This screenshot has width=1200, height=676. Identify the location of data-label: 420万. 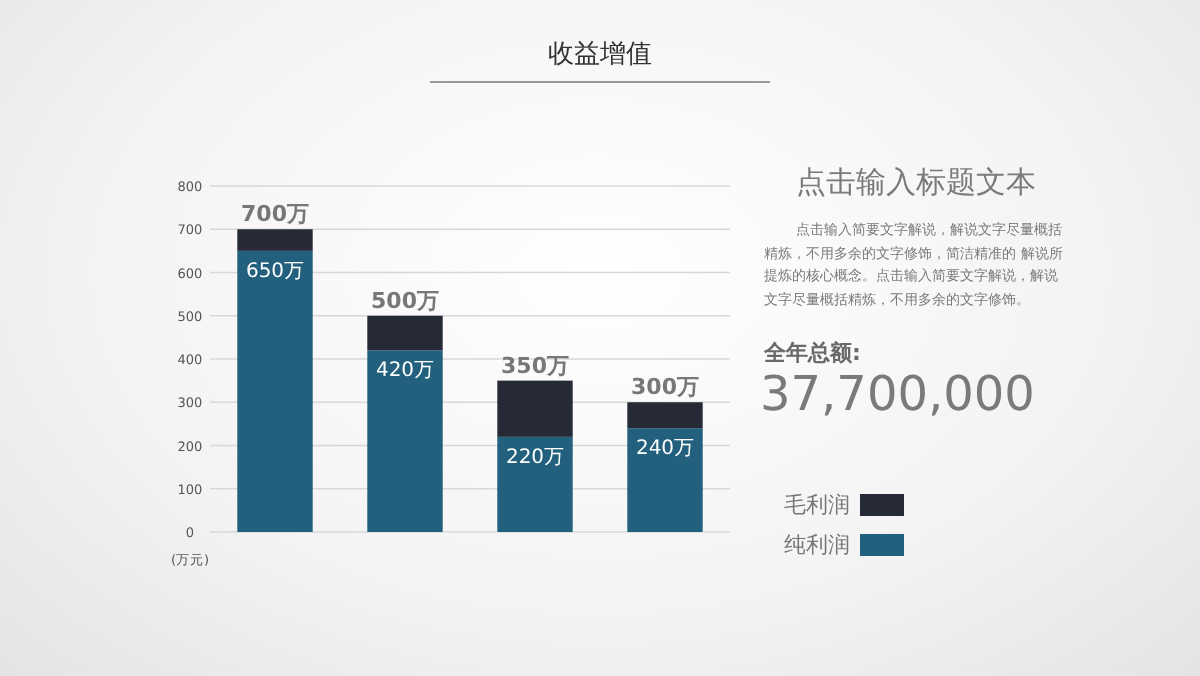
(405, 371).